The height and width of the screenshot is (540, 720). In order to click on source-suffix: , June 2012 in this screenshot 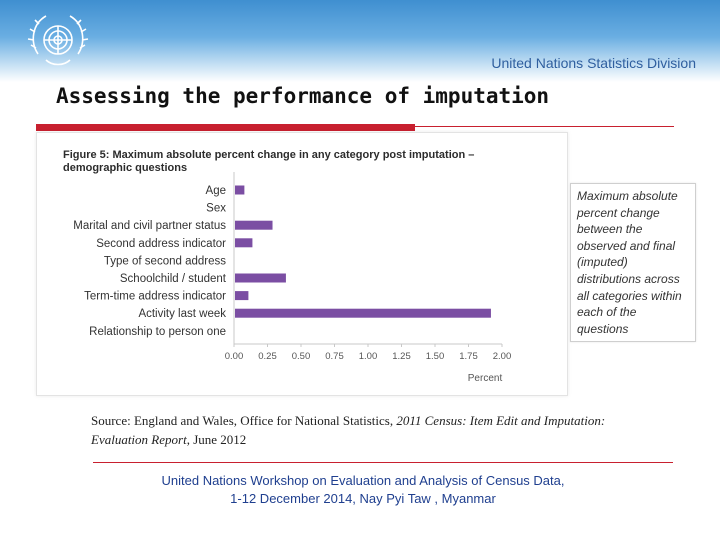, I will do `click(216, 439)`.